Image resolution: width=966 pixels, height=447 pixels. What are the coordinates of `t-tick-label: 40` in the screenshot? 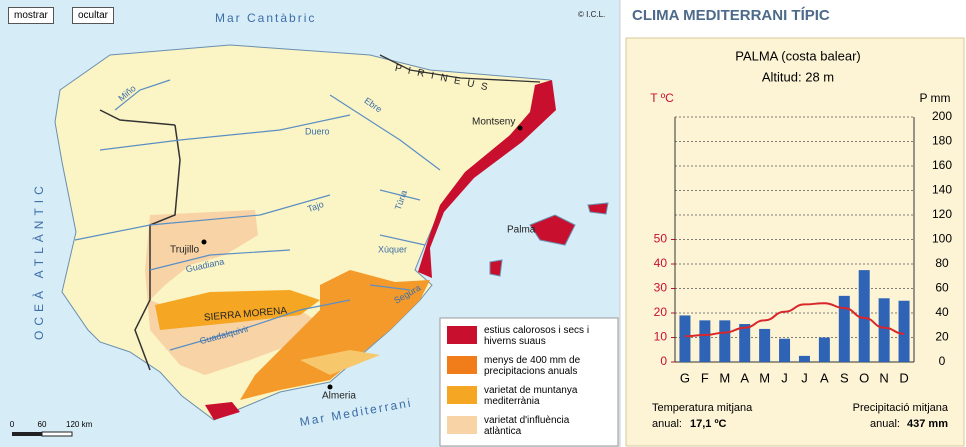 It's located at (661, 263).